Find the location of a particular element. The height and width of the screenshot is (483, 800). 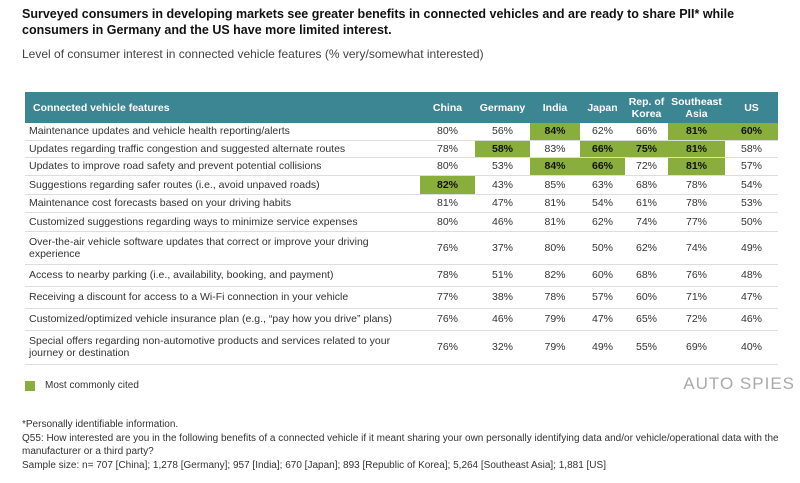

value-cell: 56% is located at coordinates (502, 132).